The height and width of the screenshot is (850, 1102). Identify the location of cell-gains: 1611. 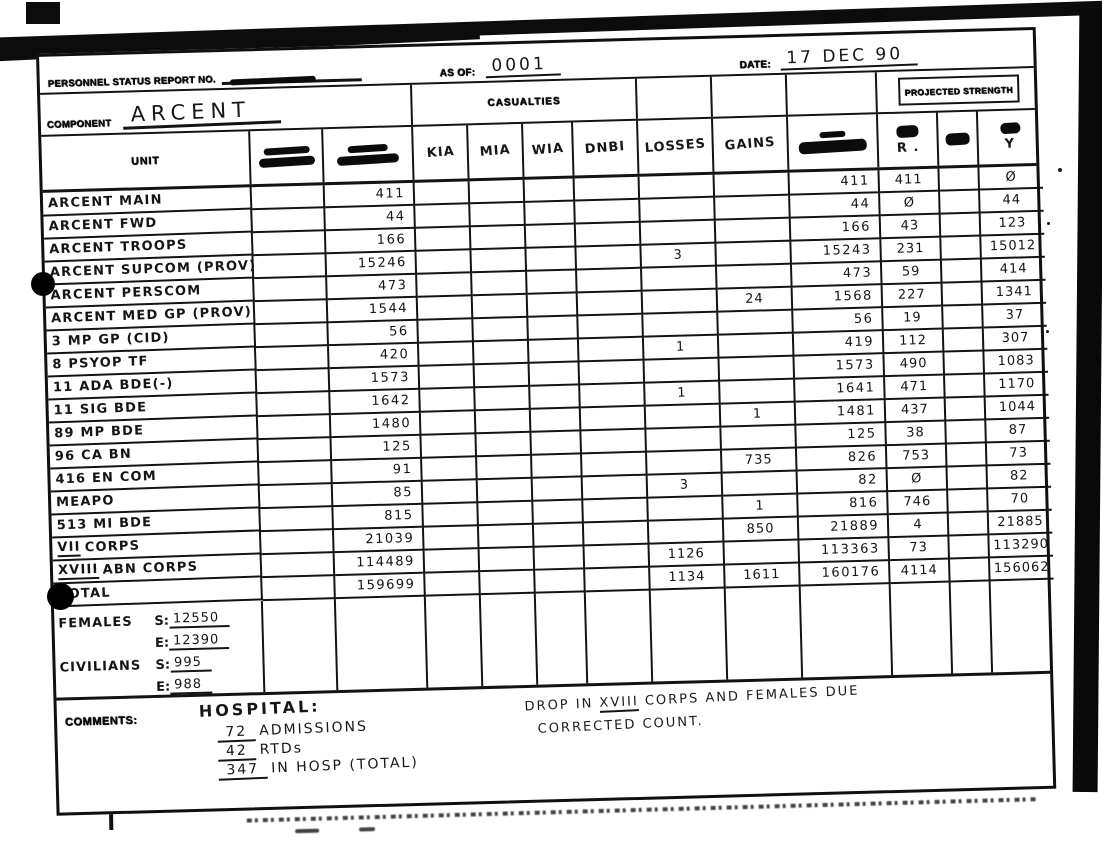
(763, 576).